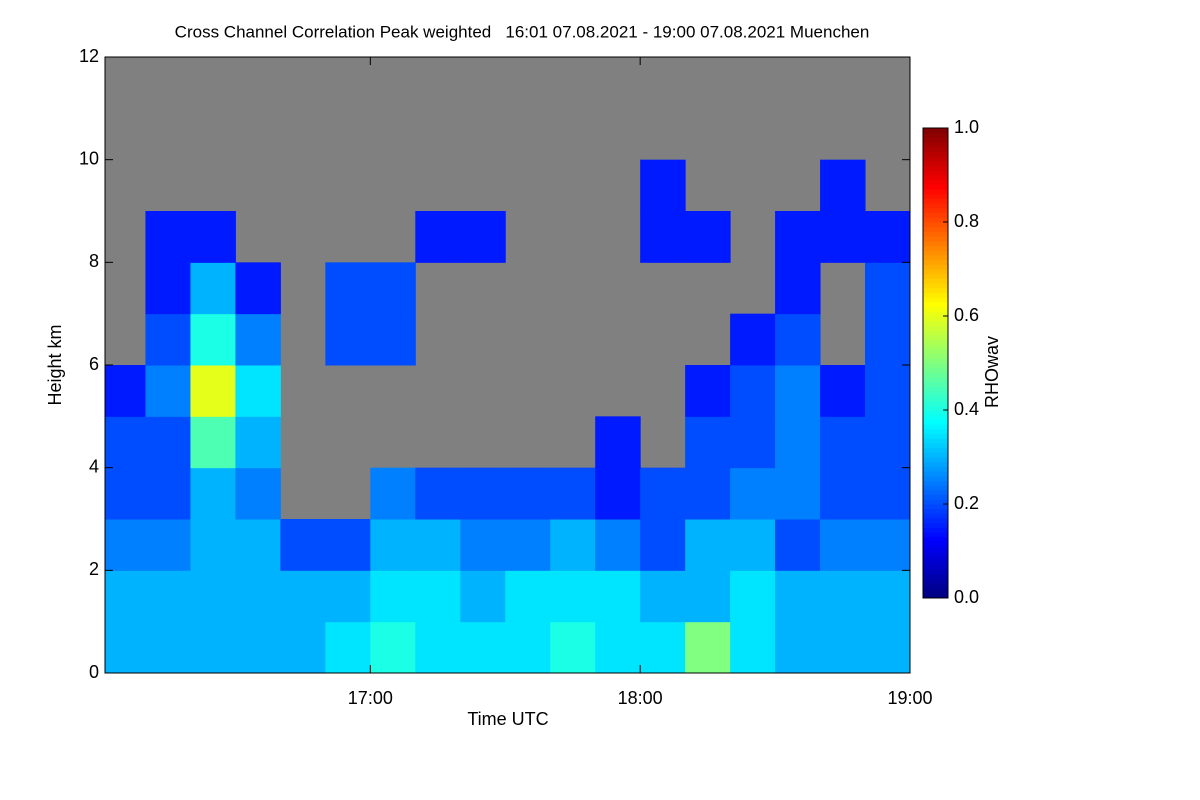  I want to click on x-axis-label: Time UTC, so click(507, 719).